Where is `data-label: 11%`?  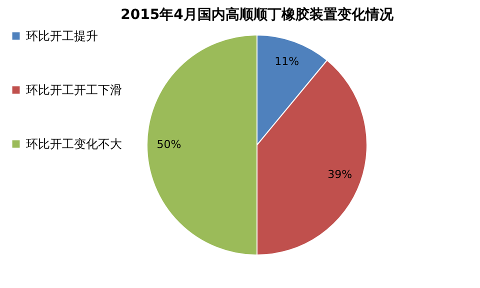 data-label: 11% is located at coordinates (287, 61).